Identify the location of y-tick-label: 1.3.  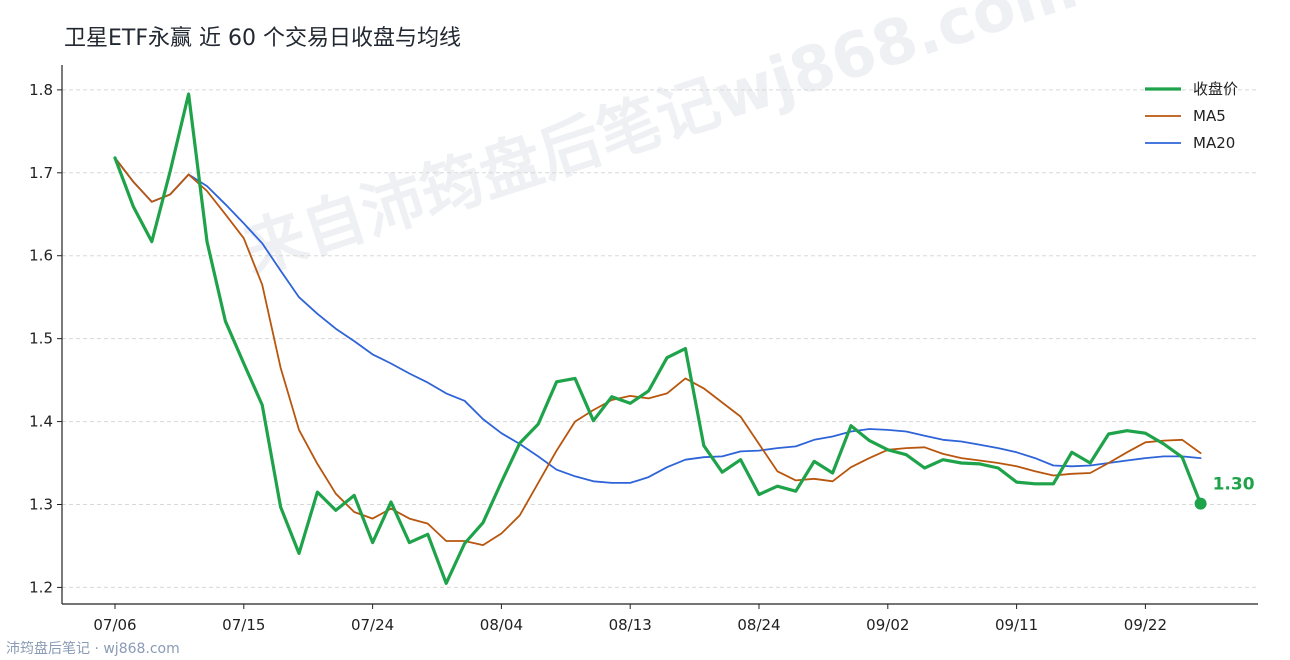
(41, 504).